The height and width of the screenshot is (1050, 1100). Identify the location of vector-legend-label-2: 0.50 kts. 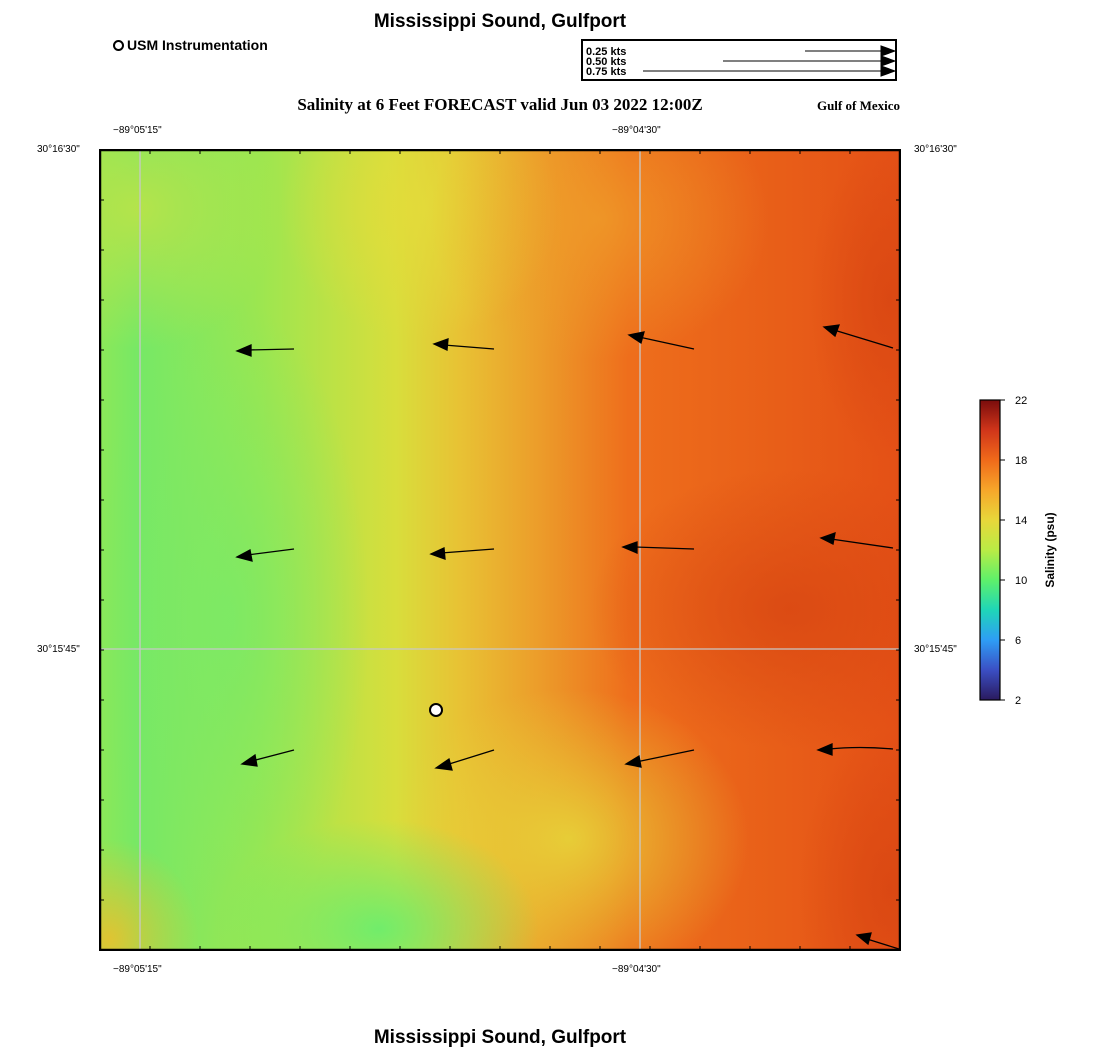
(606, 62).